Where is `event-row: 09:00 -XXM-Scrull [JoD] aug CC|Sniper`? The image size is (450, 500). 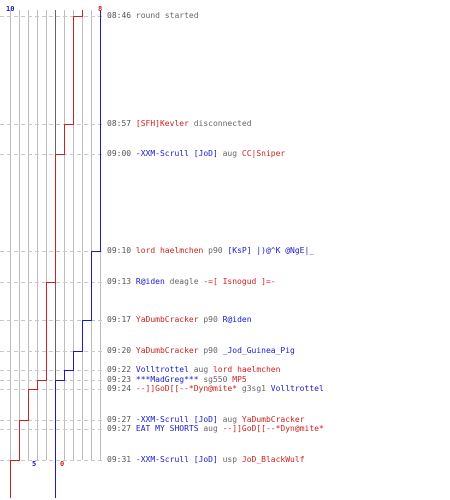
event-row: 09:00 -XXM-Scrull [JoD] aug CC|Sniper is located at coordinates (196, 154).